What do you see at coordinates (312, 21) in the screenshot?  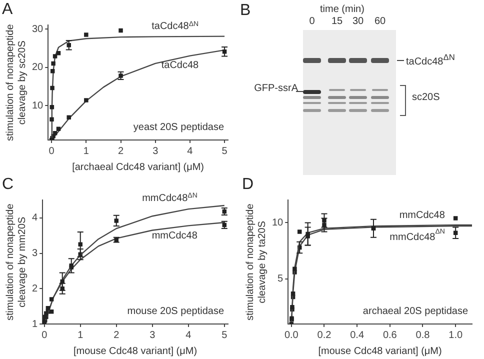 I see `category-label: 0` at bounding box center [312, 21].